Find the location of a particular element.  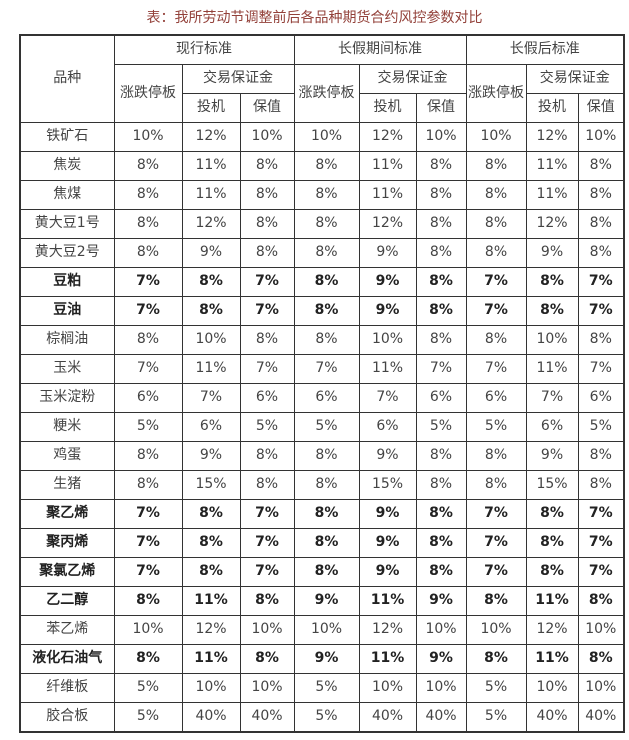

header-product: 品种 is located at coordinates (67, 78).